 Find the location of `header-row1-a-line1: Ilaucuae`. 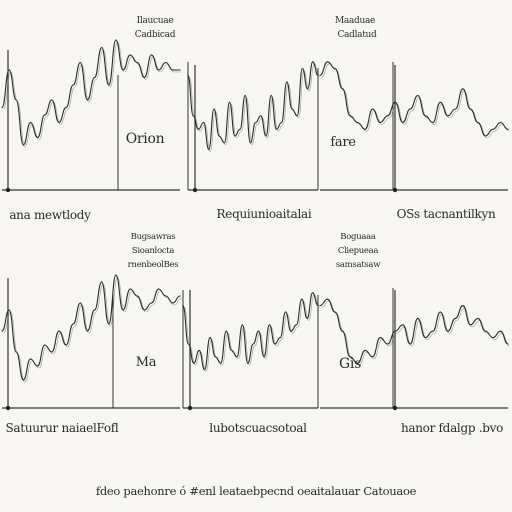

header-row1-a-line1: Ilaucuae is located at coordinates (155, 21).